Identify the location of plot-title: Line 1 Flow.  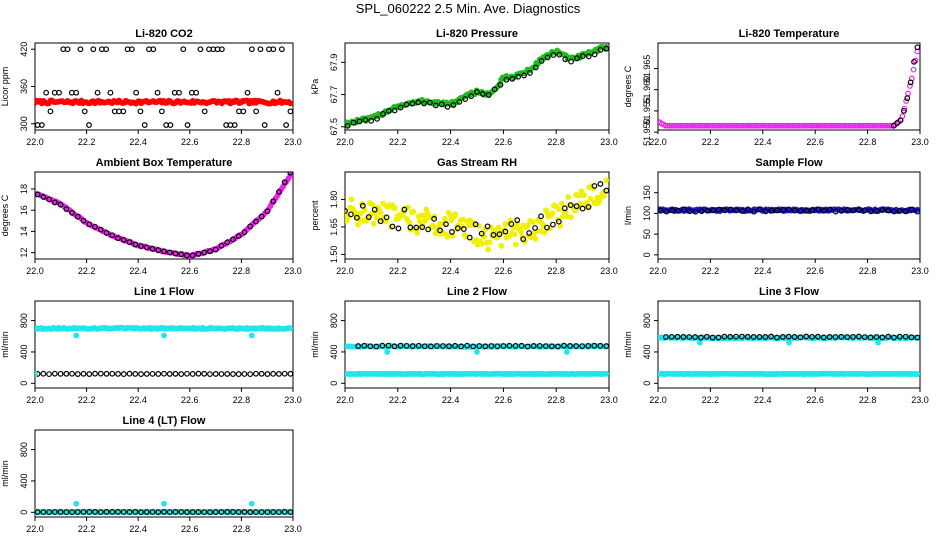
(164, 292).